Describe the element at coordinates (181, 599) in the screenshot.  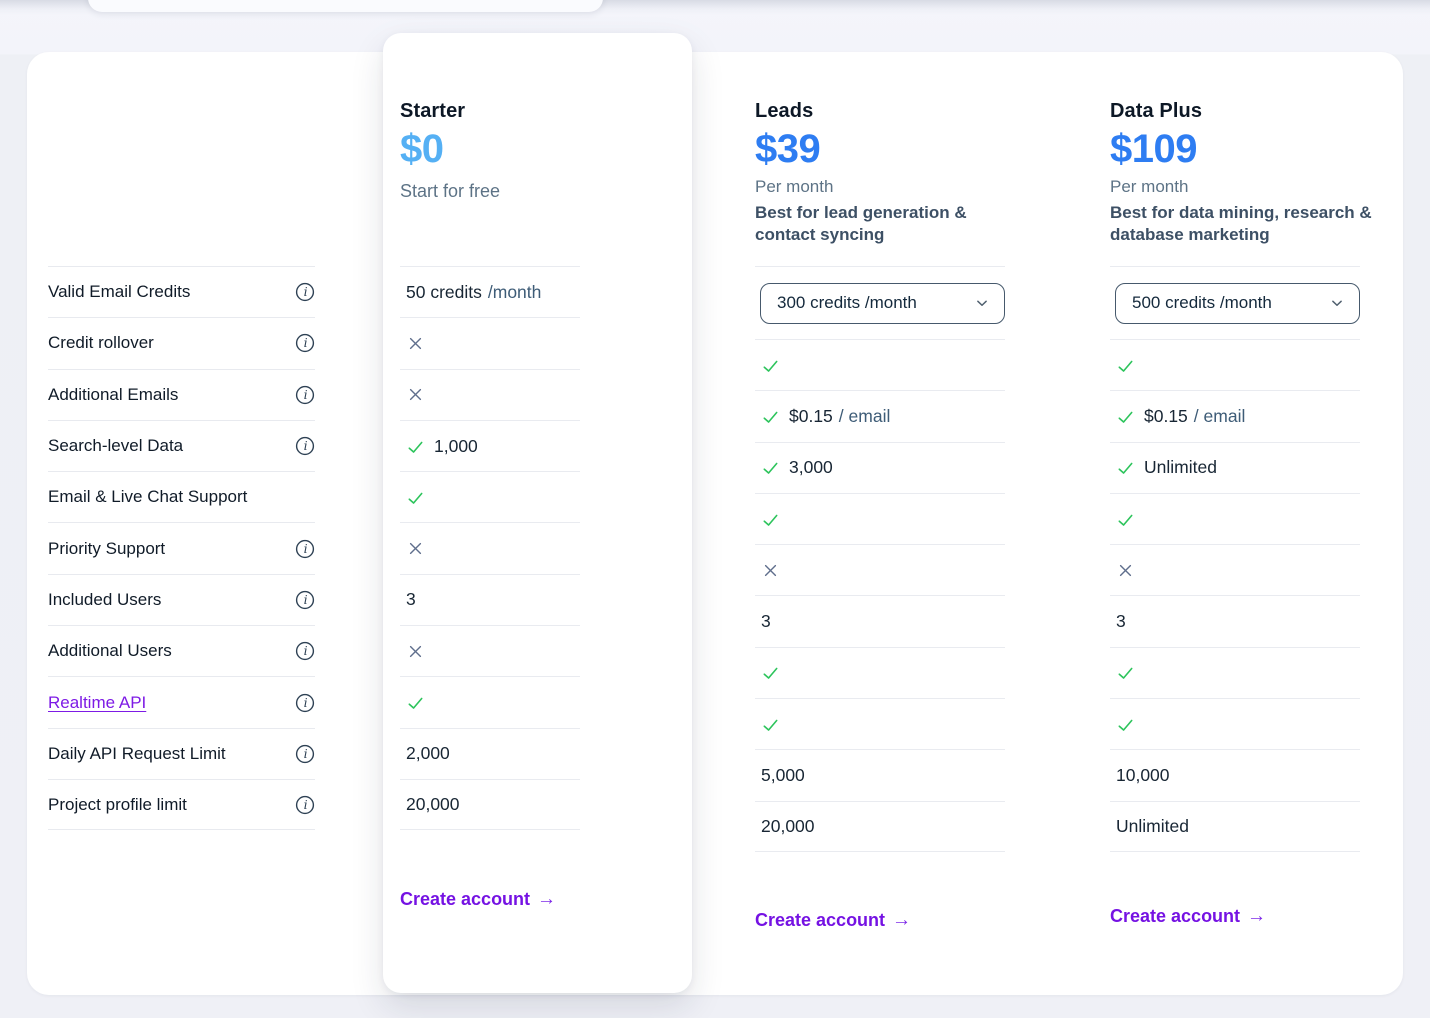
I see `feature-row: Included Users i` at that location.